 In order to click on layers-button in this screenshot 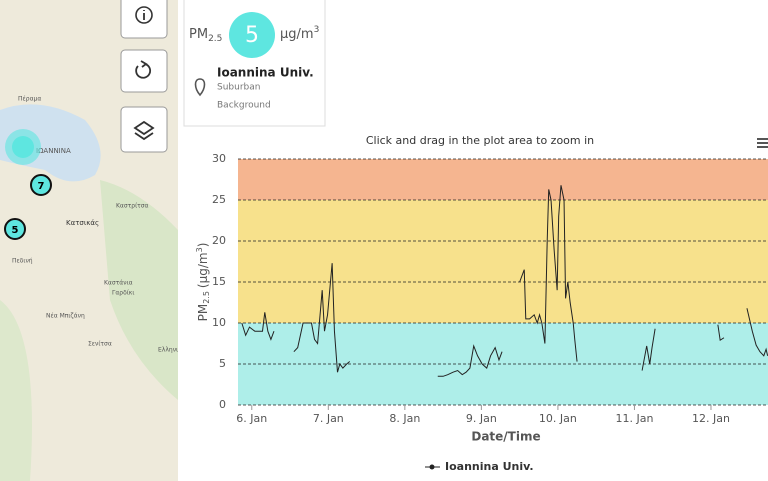, I will do `click(144, 129)`.